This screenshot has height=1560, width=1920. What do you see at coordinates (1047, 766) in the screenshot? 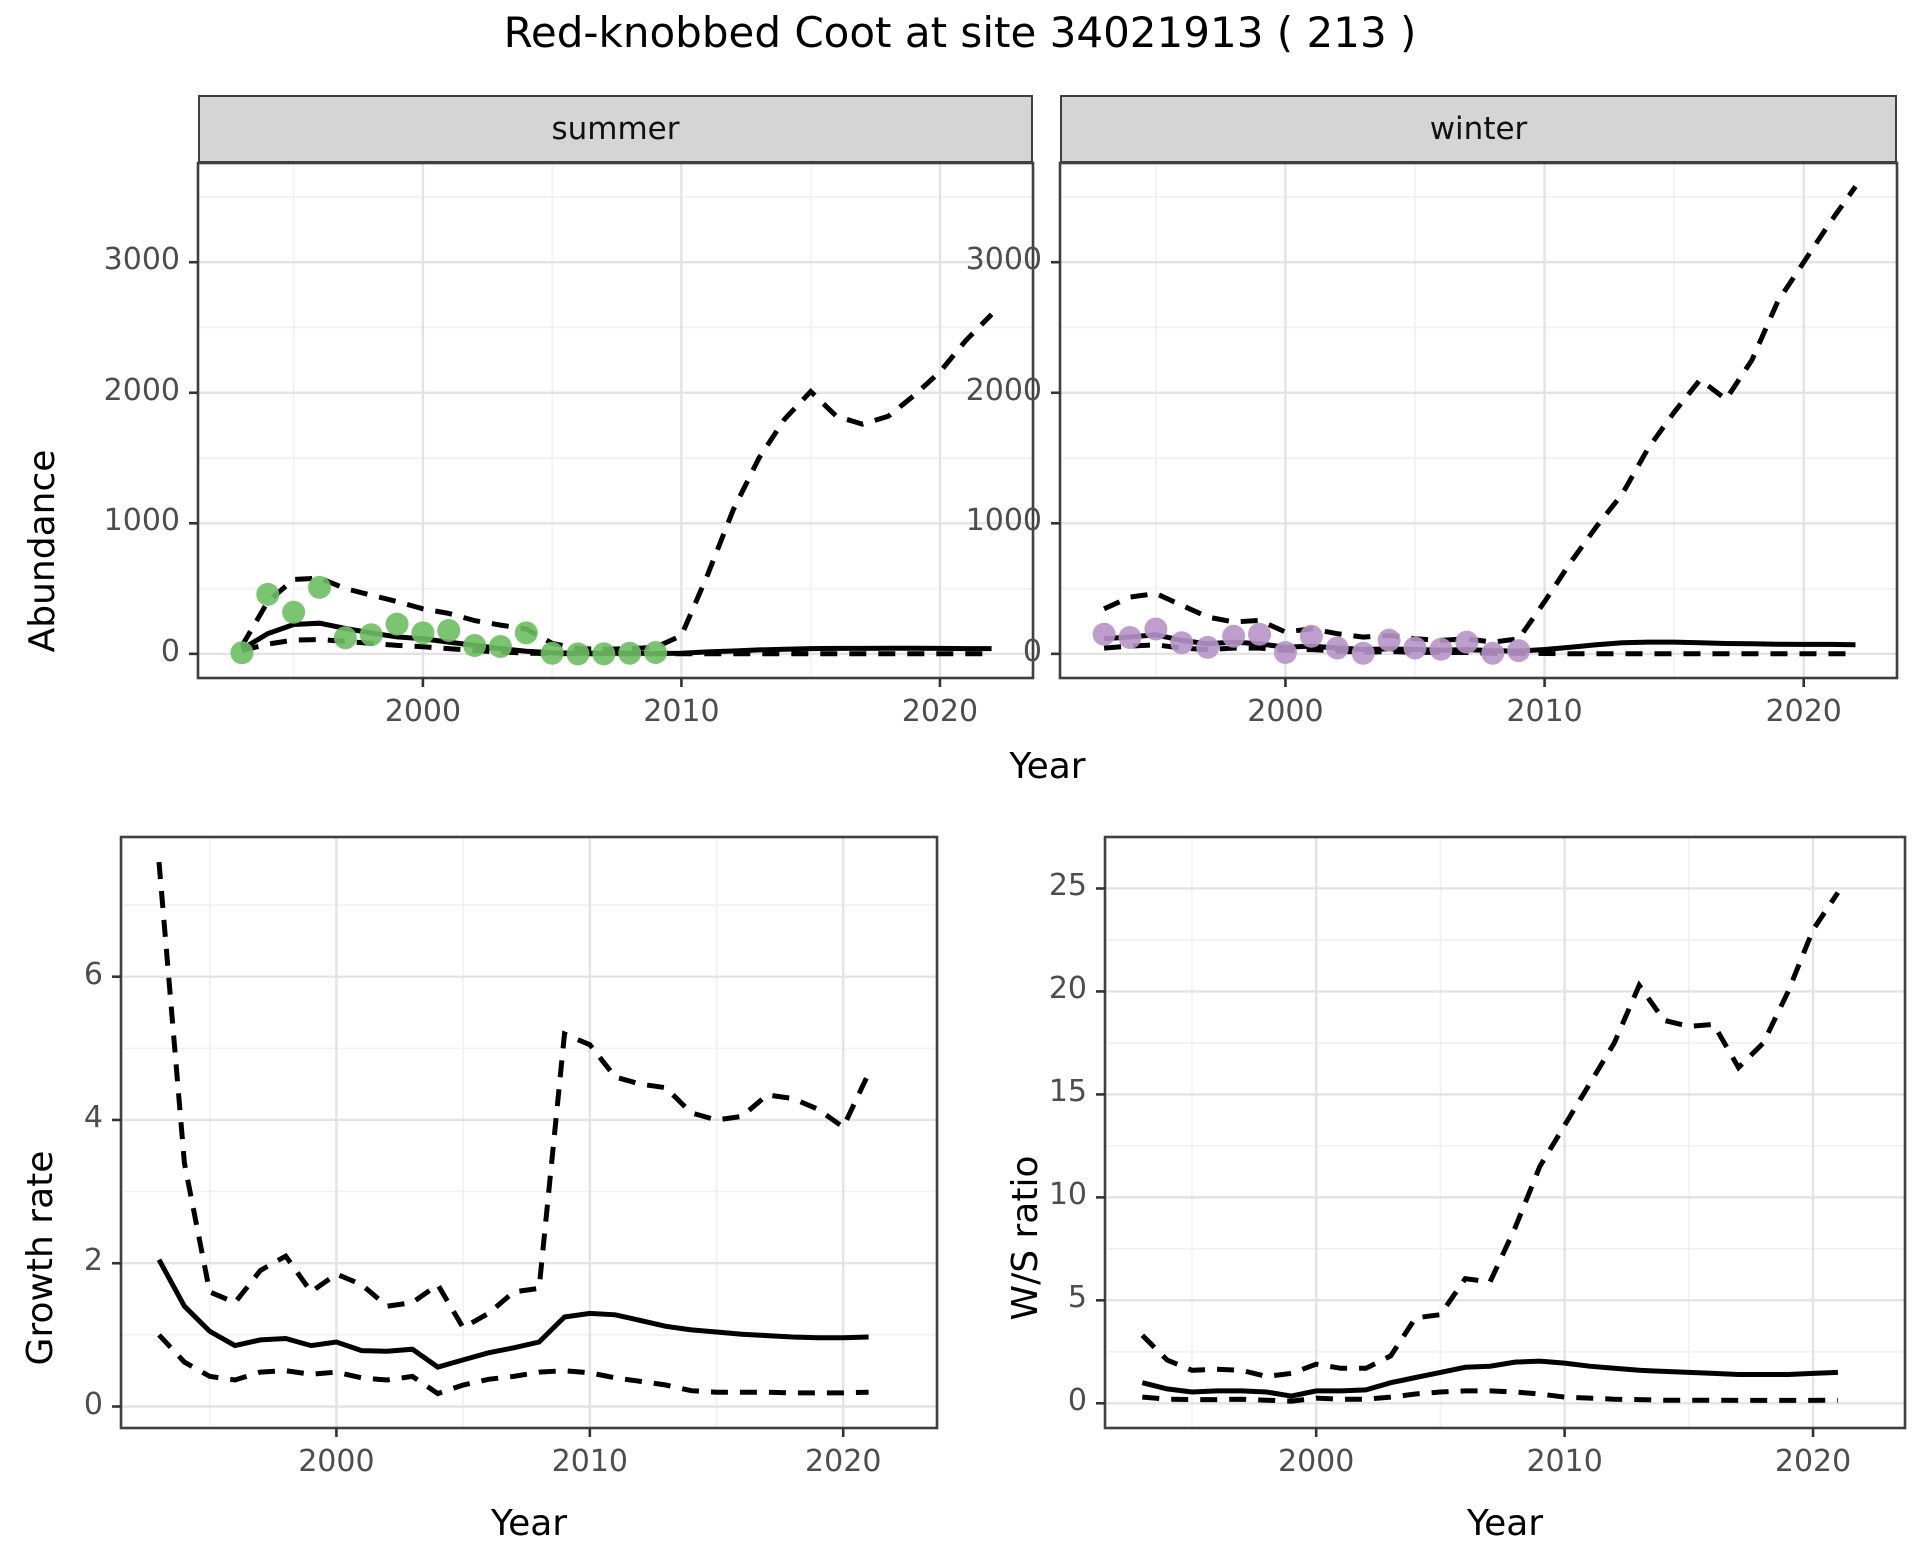
I see `x-axis-title-year-top: Year` at bounding box center [1047, 766].